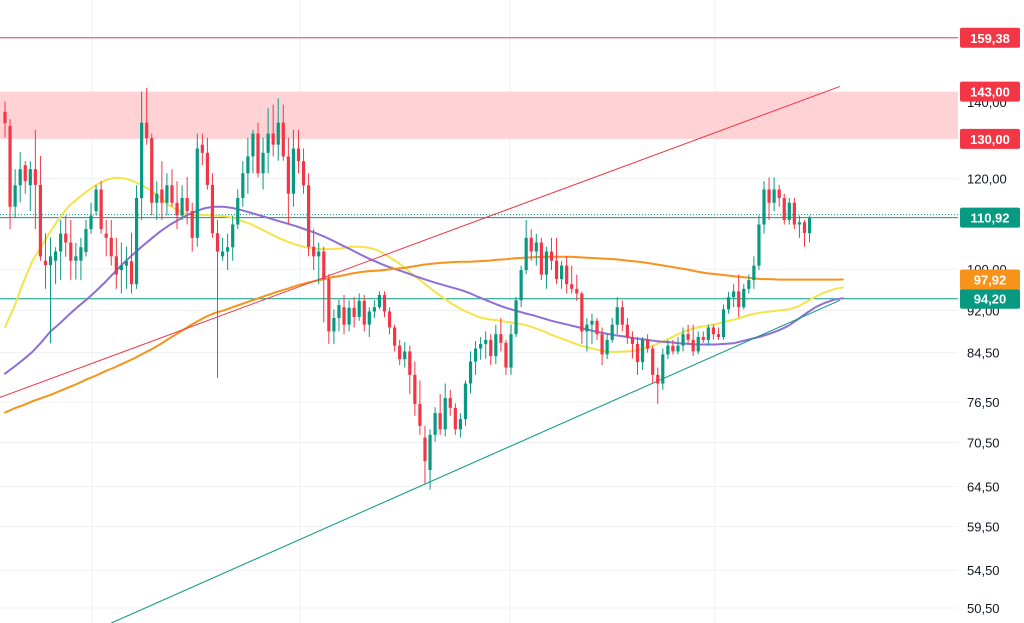 The image size is (1024, 623). I want to click on axis-tick-label-6: 70,50, so click(983, 443).